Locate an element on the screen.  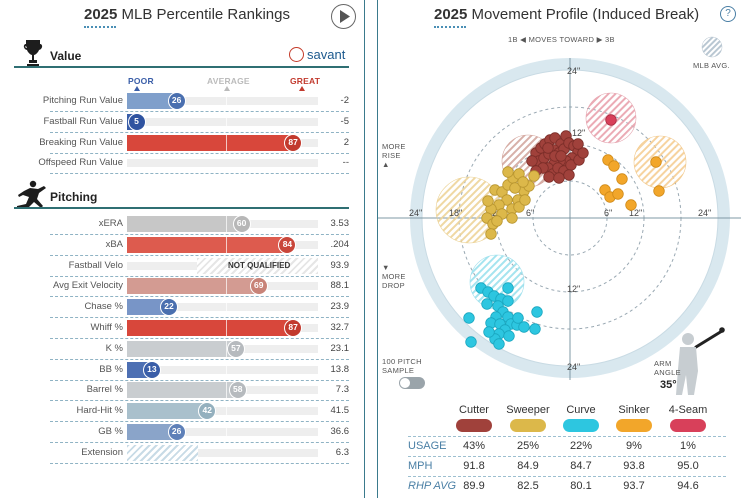
metric-row: Offspeed Run Value -- is located at coordinates (182, 164).